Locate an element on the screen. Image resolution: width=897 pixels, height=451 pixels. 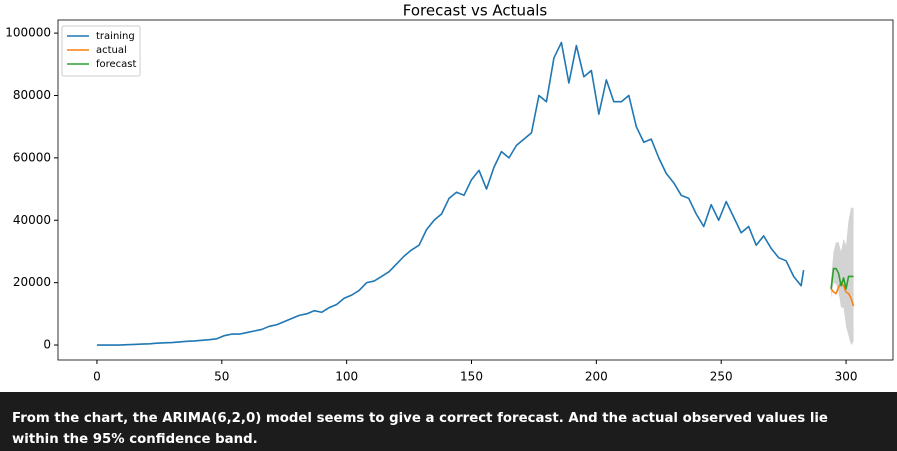
legend-label: forecast is located at coordinates (116, 64).